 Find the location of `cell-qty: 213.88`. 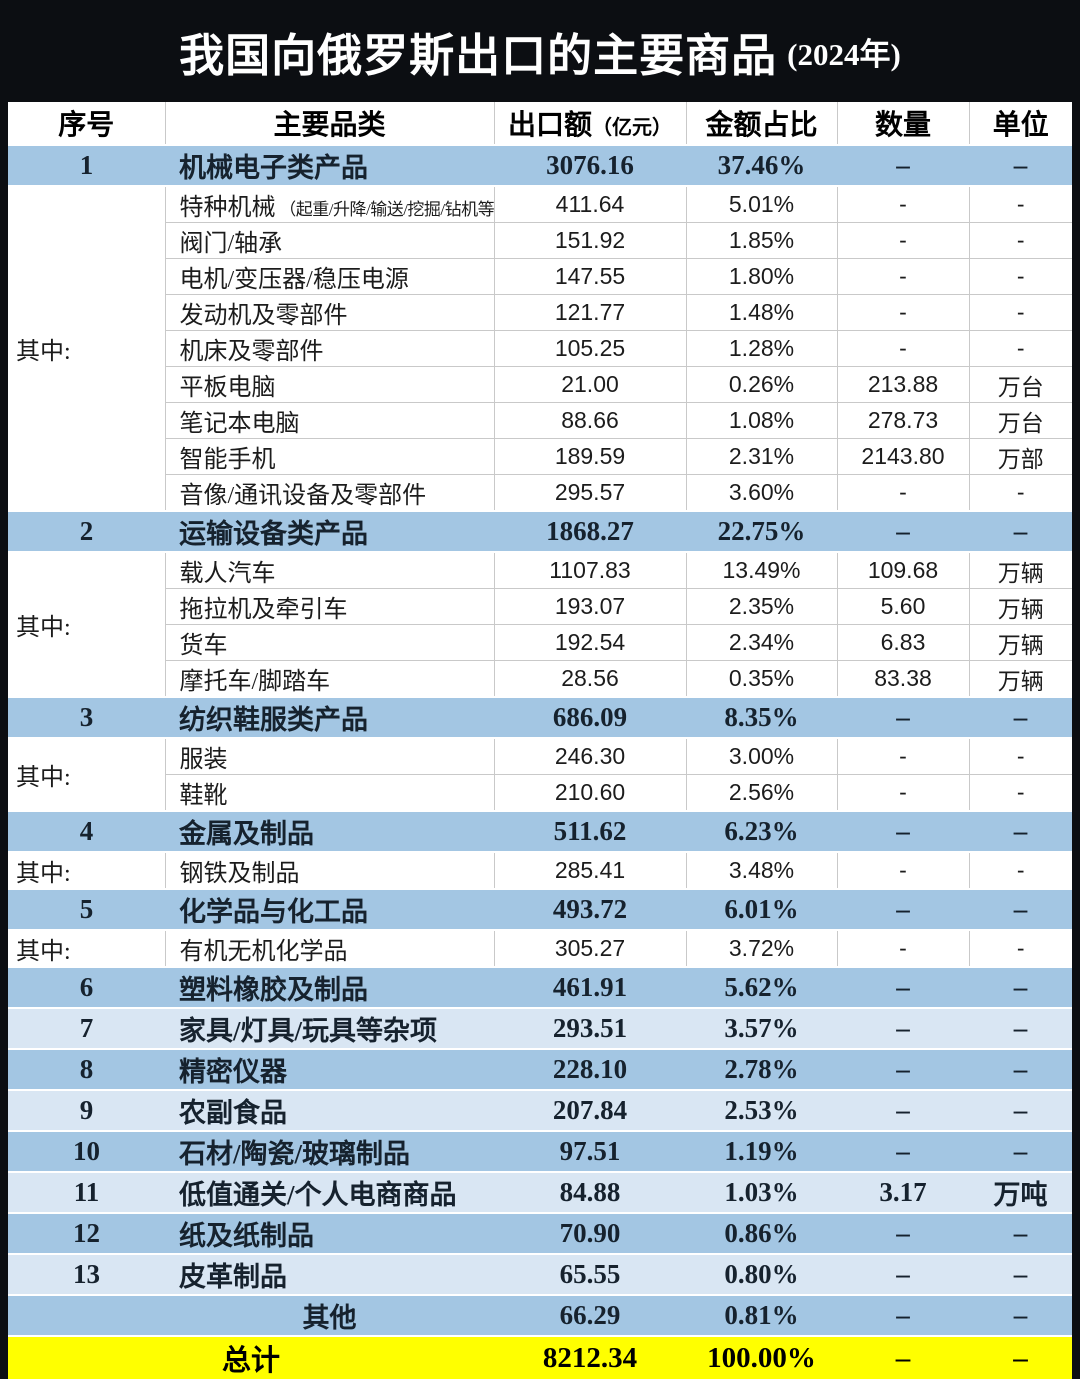

cell-qty: 213.88 is located at coordinates (903, 384).